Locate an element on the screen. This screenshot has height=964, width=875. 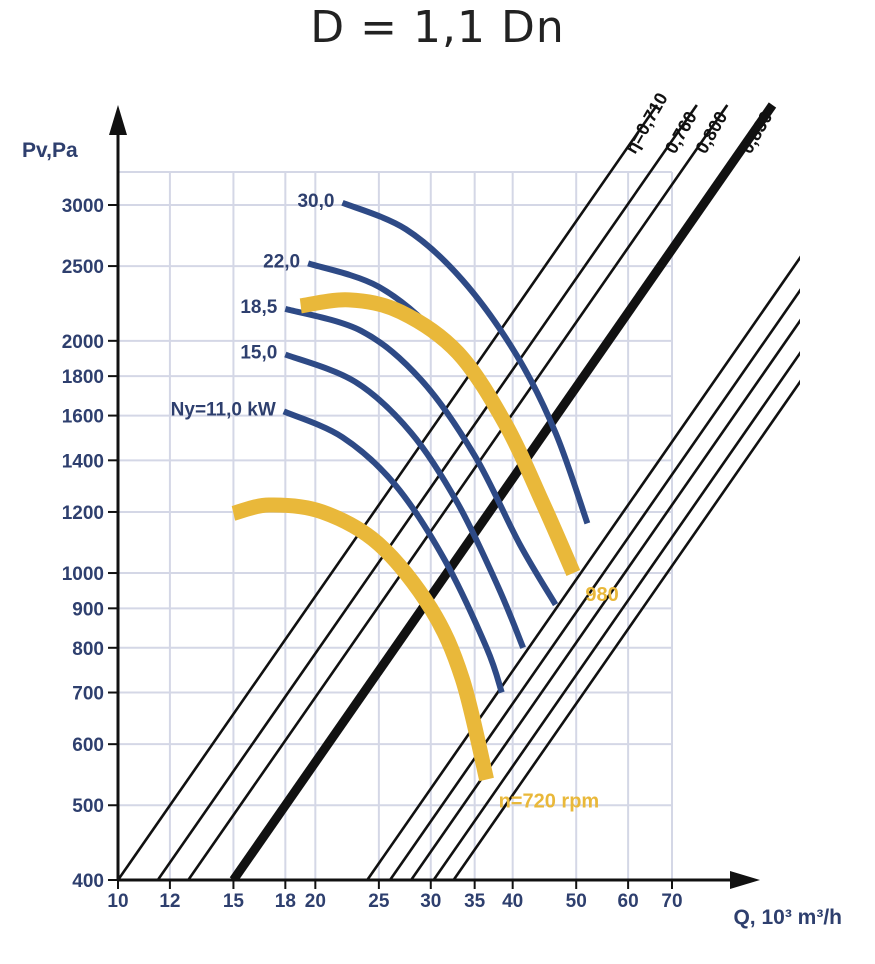
y-tick-label: 2500 is located at coordinates (83, 267).